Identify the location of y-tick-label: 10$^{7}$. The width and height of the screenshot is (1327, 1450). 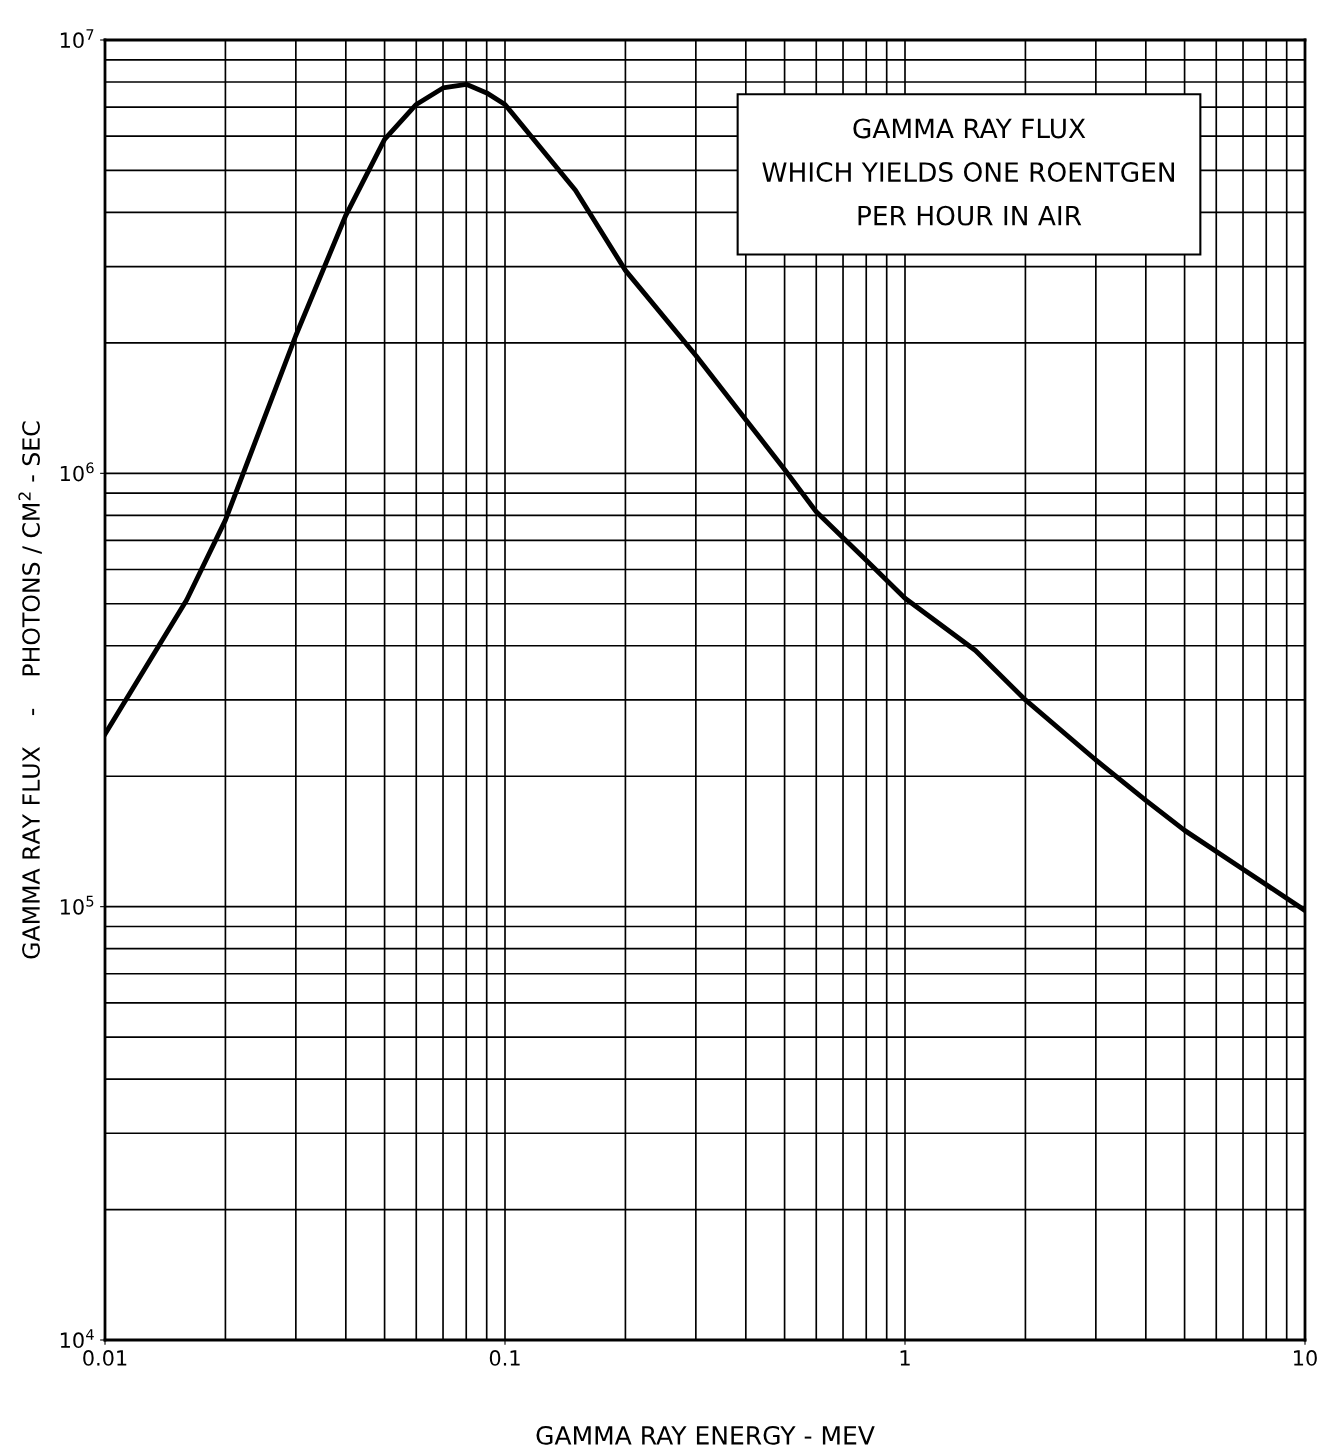
(77, 39).